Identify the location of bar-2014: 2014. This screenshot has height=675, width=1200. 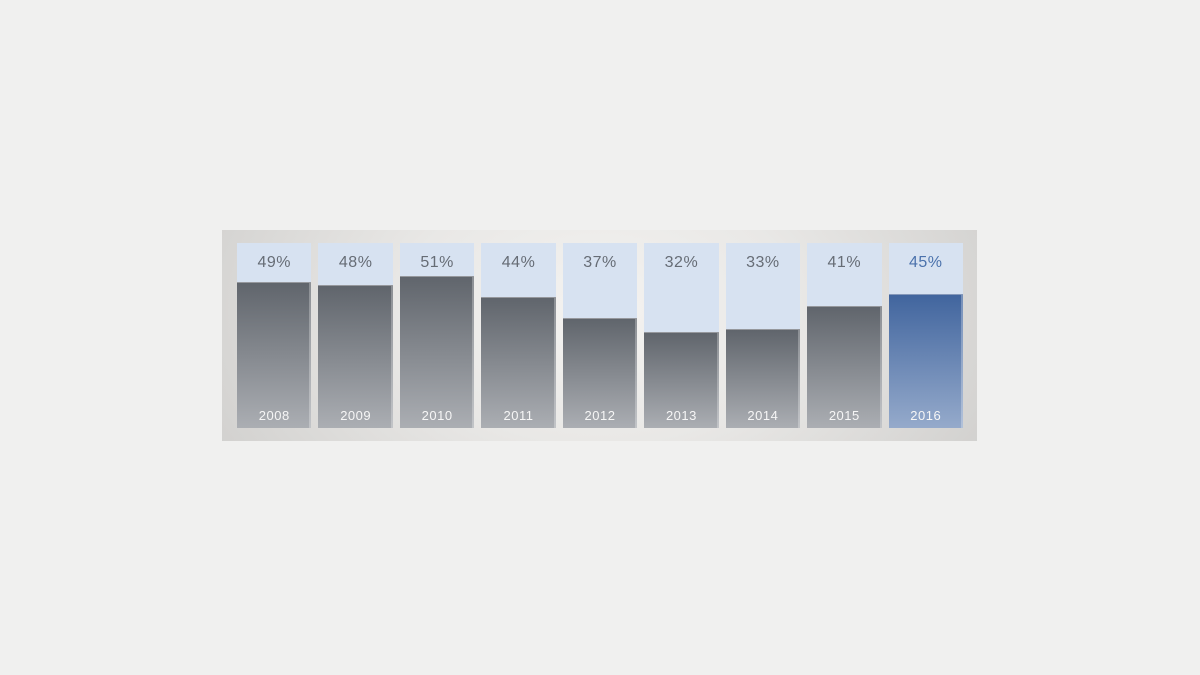
(763, 378).